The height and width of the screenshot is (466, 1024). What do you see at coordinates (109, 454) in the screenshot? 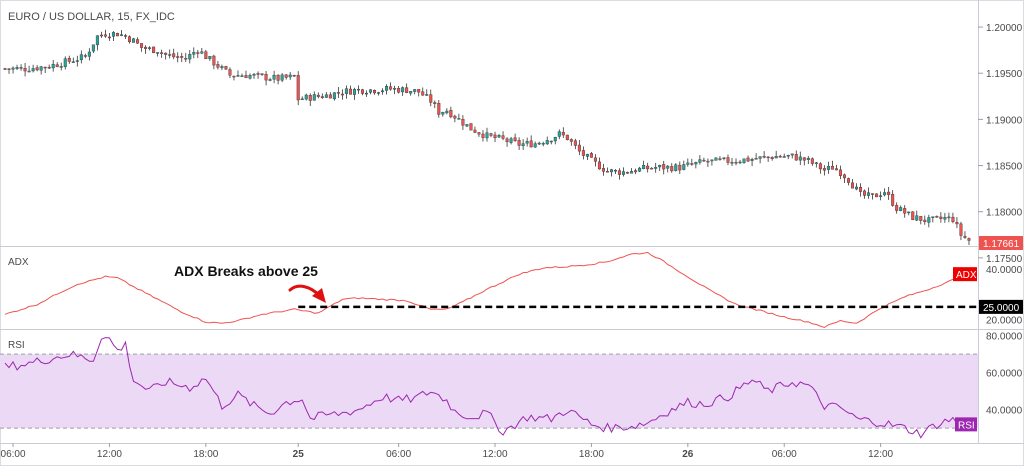
I see `time-tick-label: 12:00` at bounding box center [109, 454].